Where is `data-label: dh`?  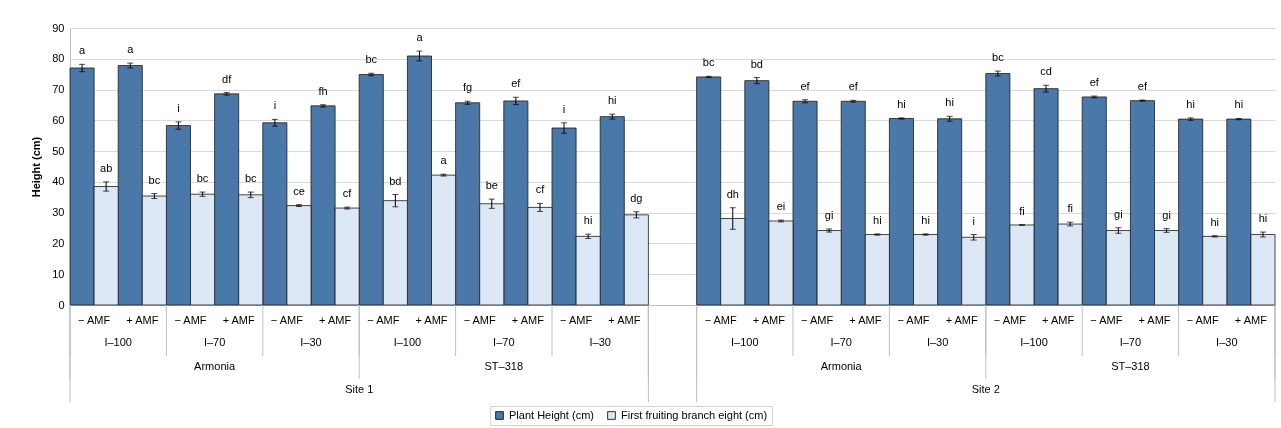
data-label: dh is located at coordinates (732, 193).